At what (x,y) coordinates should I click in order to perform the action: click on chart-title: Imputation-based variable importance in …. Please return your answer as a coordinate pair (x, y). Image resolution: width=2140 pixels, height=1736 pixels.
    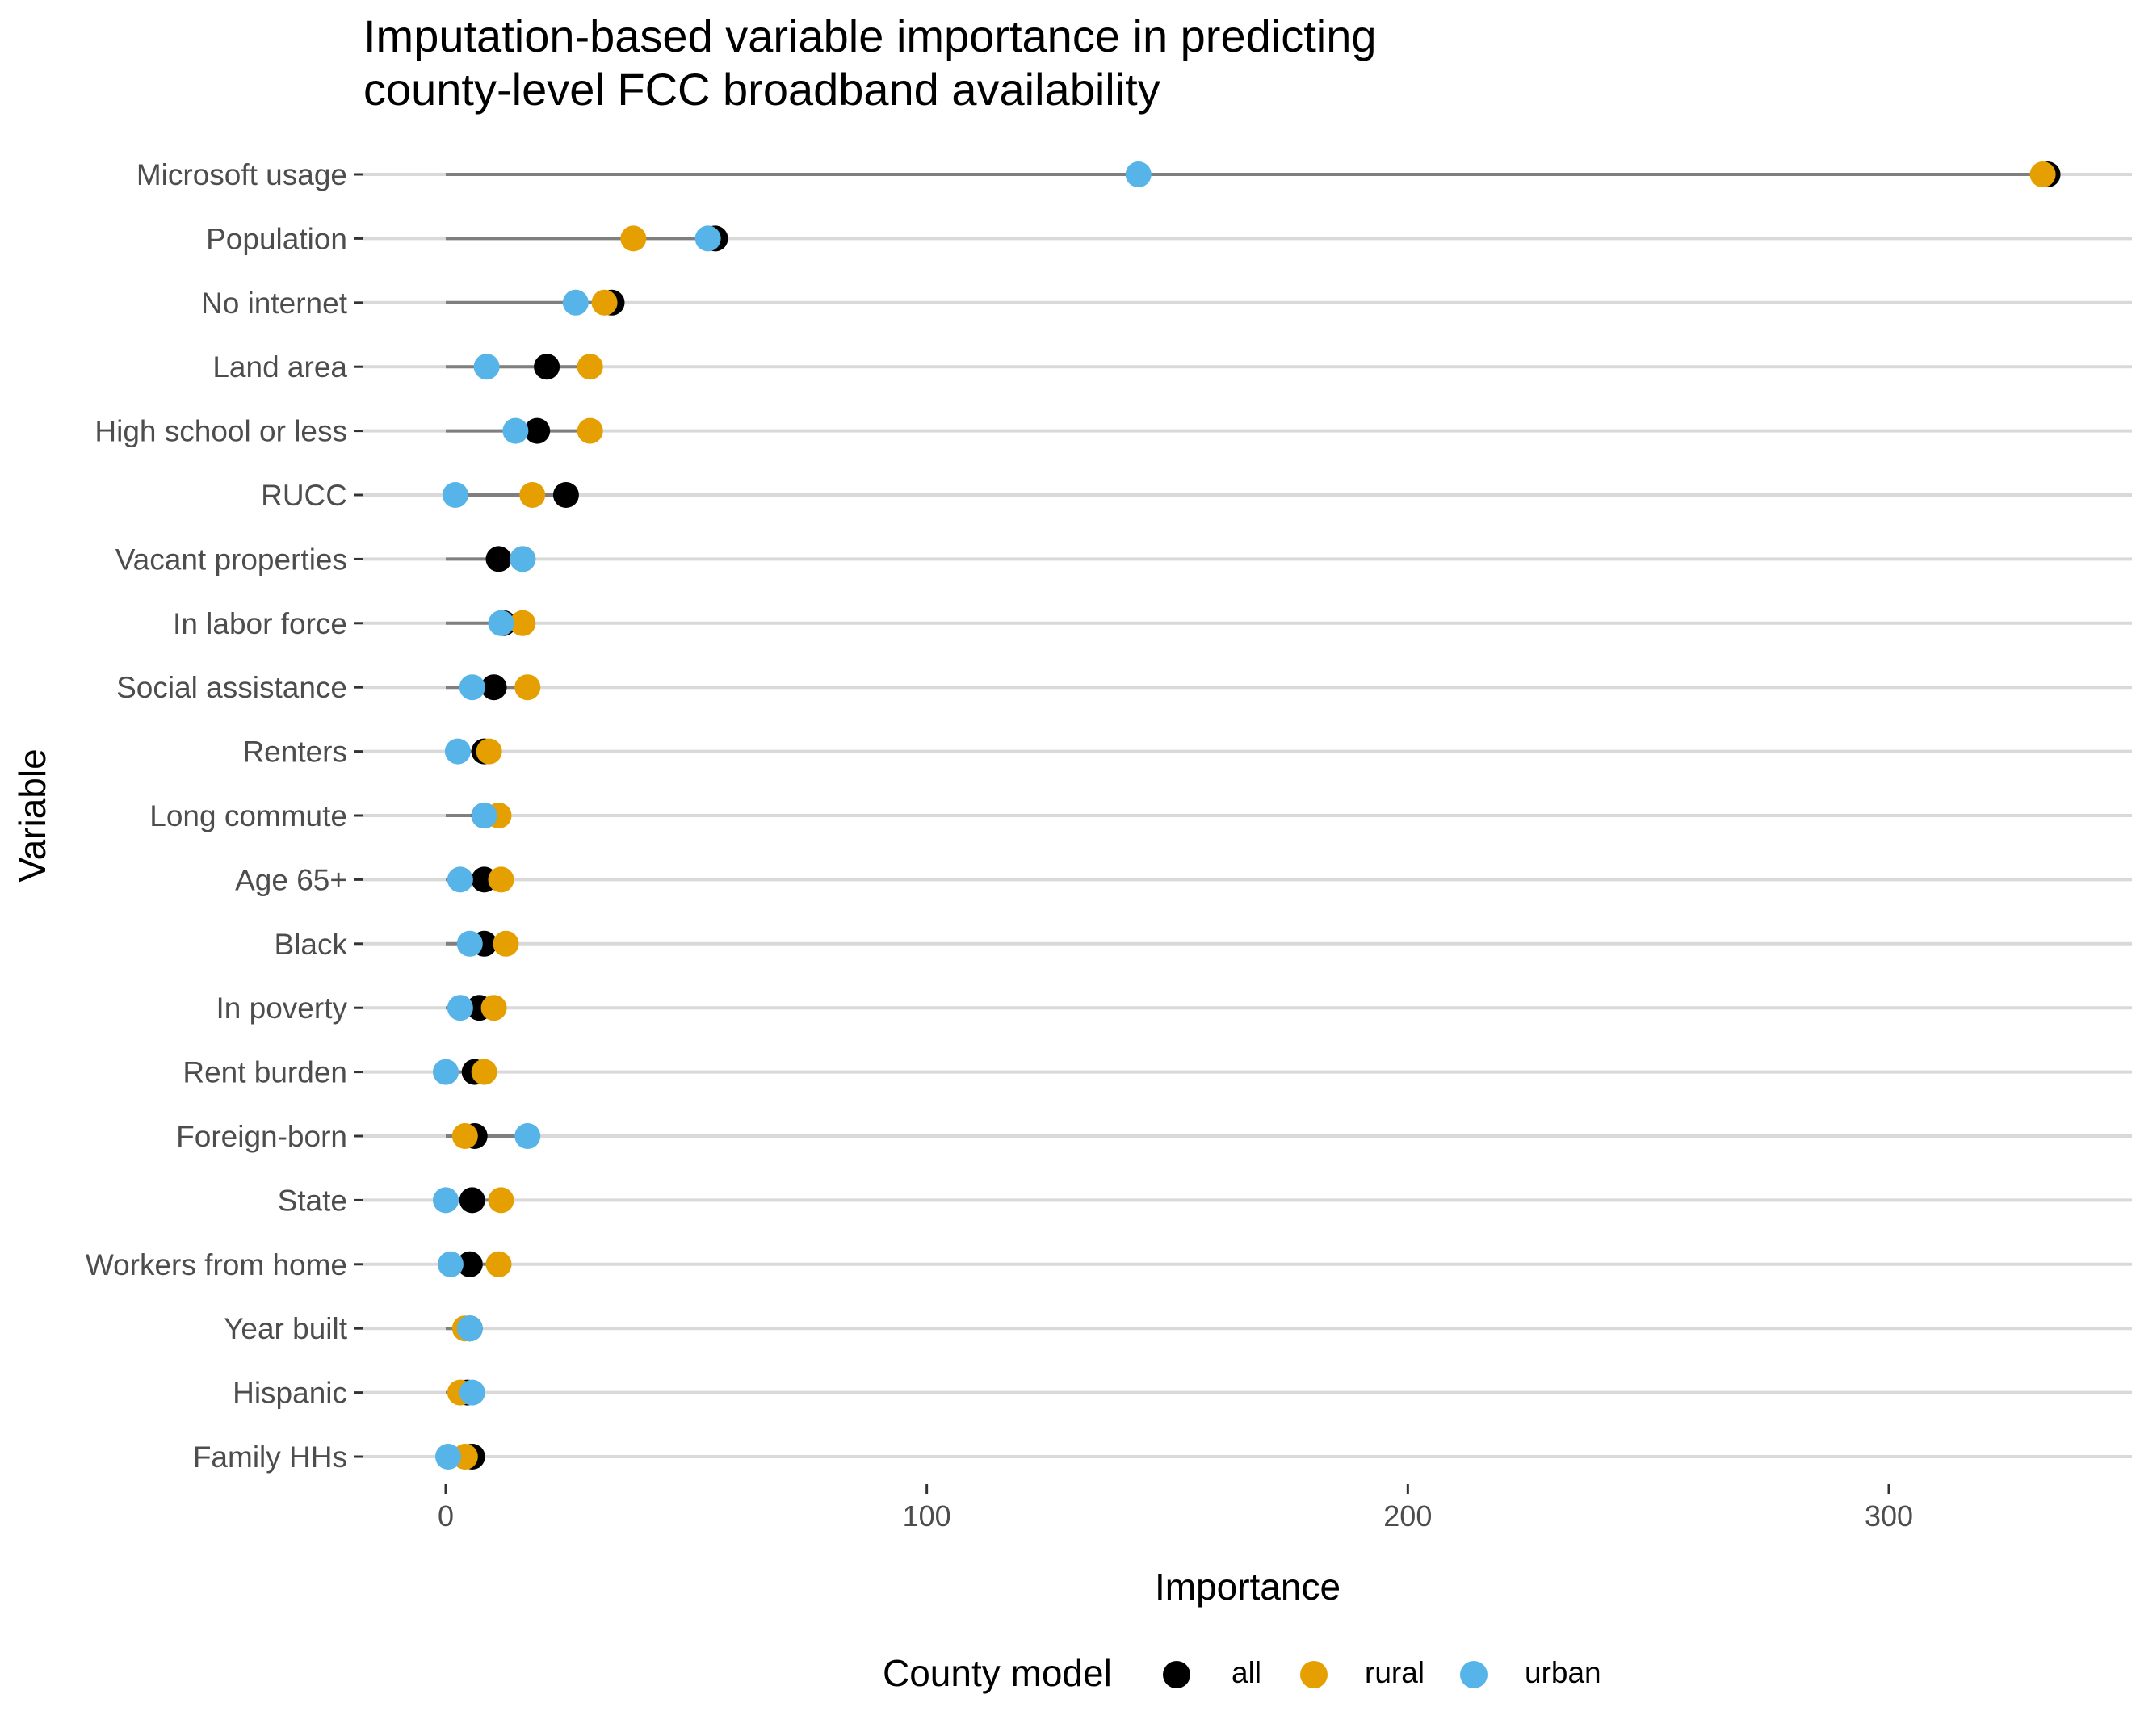
    Looking at the image, I should click on (870, 63).